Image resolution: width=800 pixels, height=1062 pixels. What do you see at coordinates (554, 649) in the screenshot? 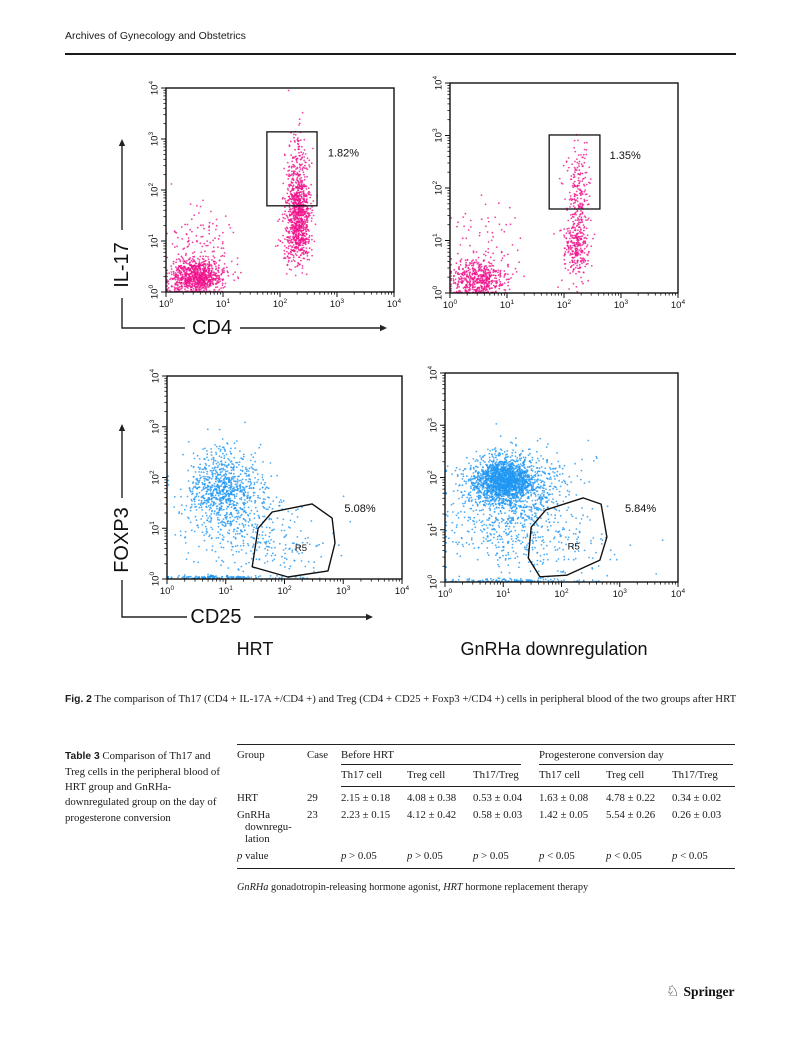
I see `panel-label-gnrha: GnRHa downregulation` at bounding box center [554, 649].